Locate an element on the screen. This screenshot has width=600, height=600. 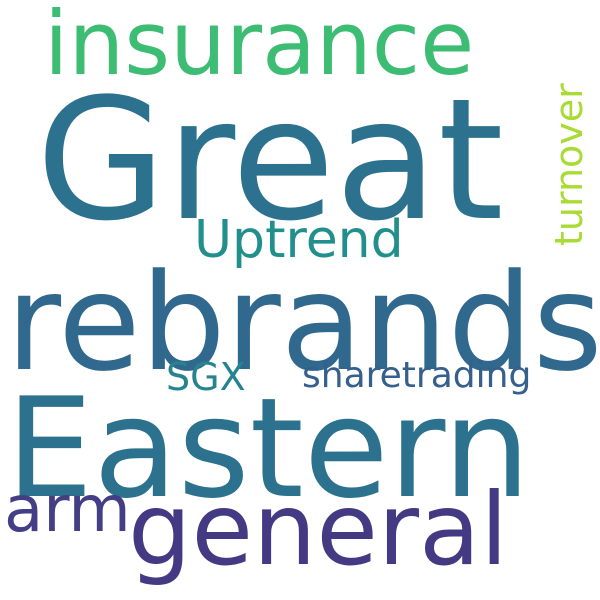
word-arm: arm is located at coordinates (67, 510).